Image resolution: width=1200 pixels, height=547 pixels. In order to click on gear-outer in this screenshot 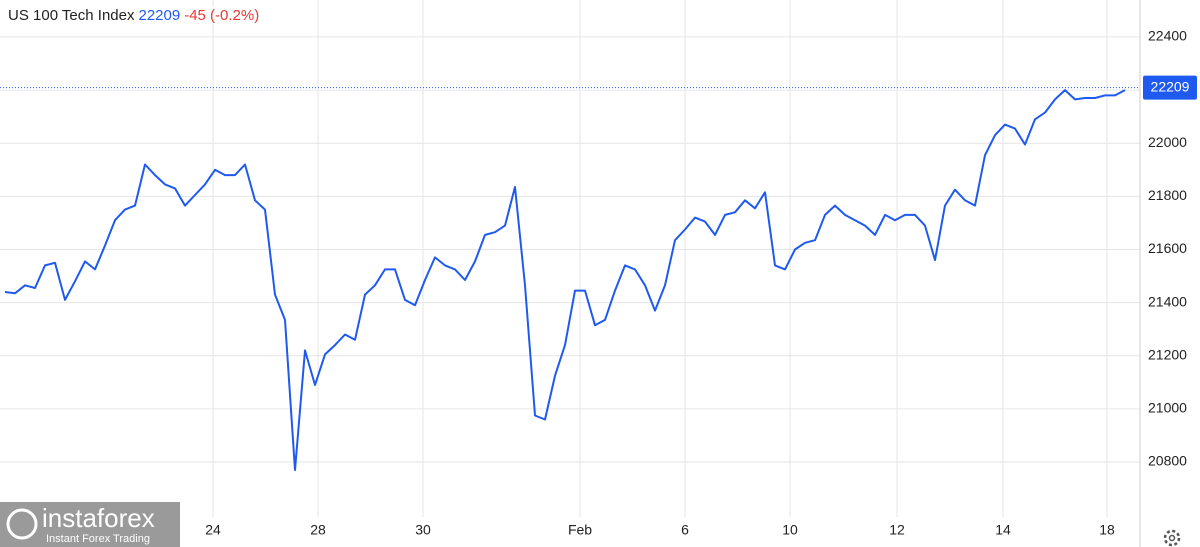, I will do `click(1172, 538)`.